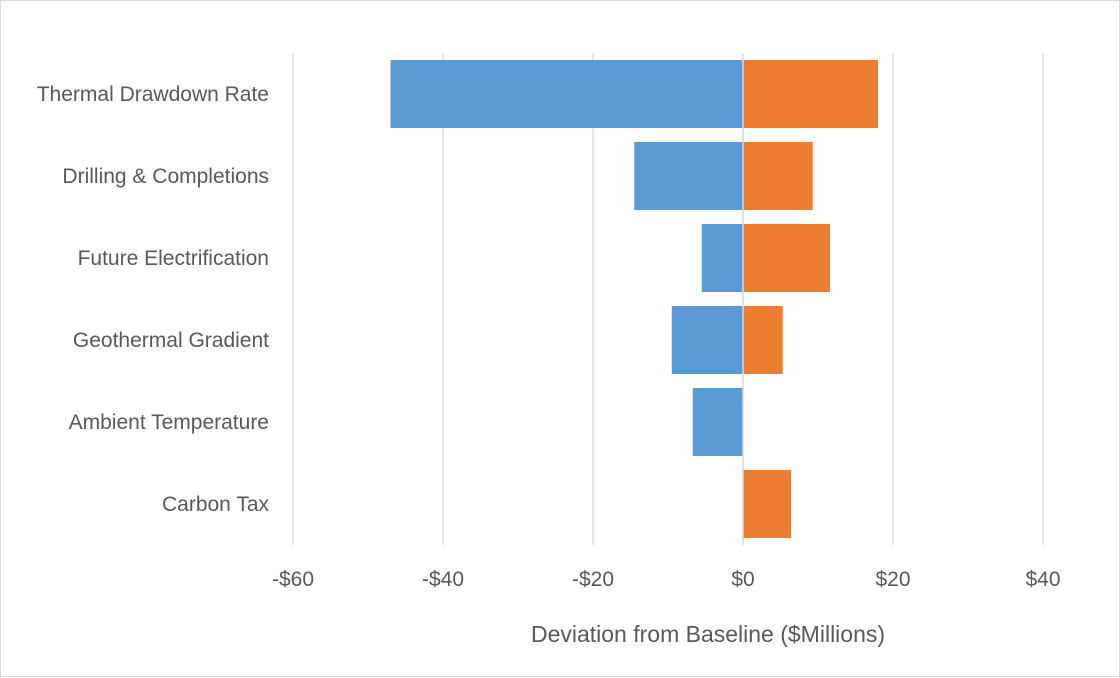  I want to click on category-label: Drilling & Completions, so click(165, 176).